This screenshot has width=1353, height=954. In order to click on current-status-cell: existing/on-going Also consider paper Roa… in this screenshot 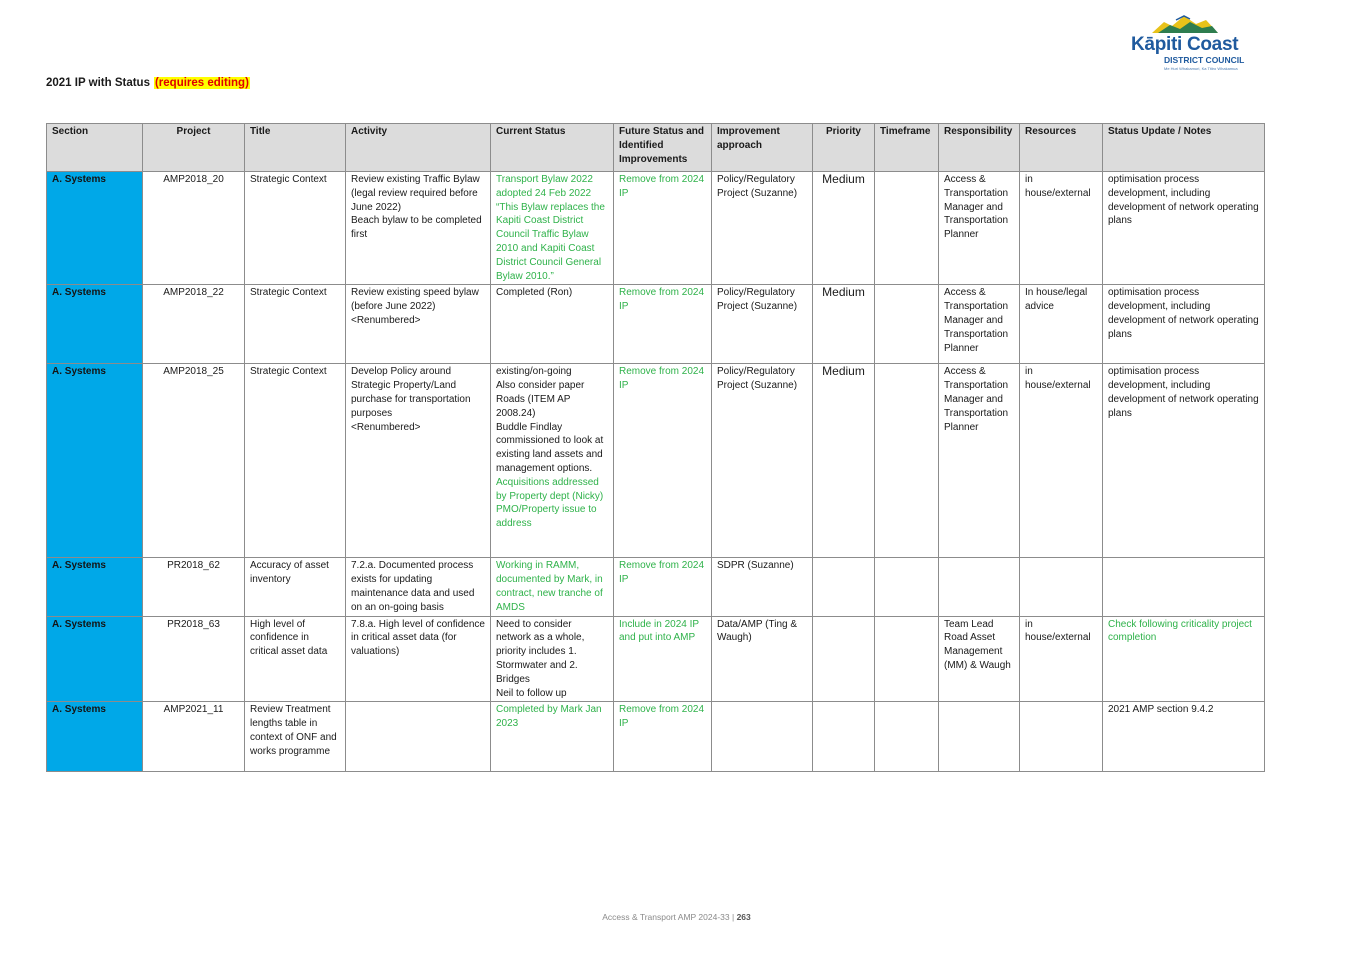, I will do `click(552, 461)`.